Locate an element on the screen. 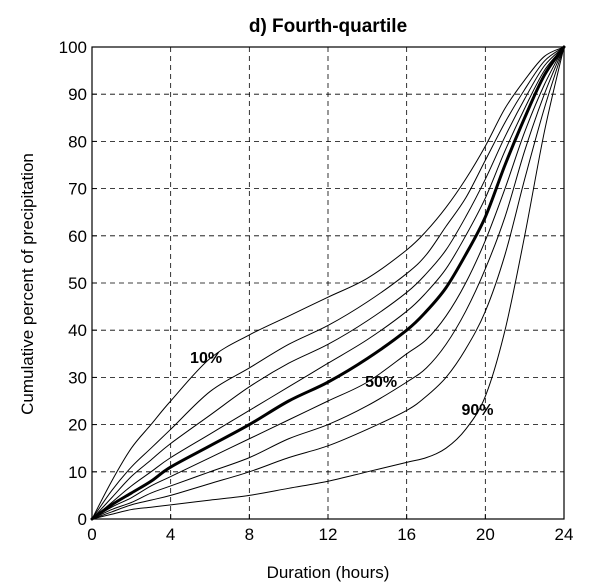 This screenshot has height=584, width=604. x-tick-label: 4 is located at coordinates (170, 534).